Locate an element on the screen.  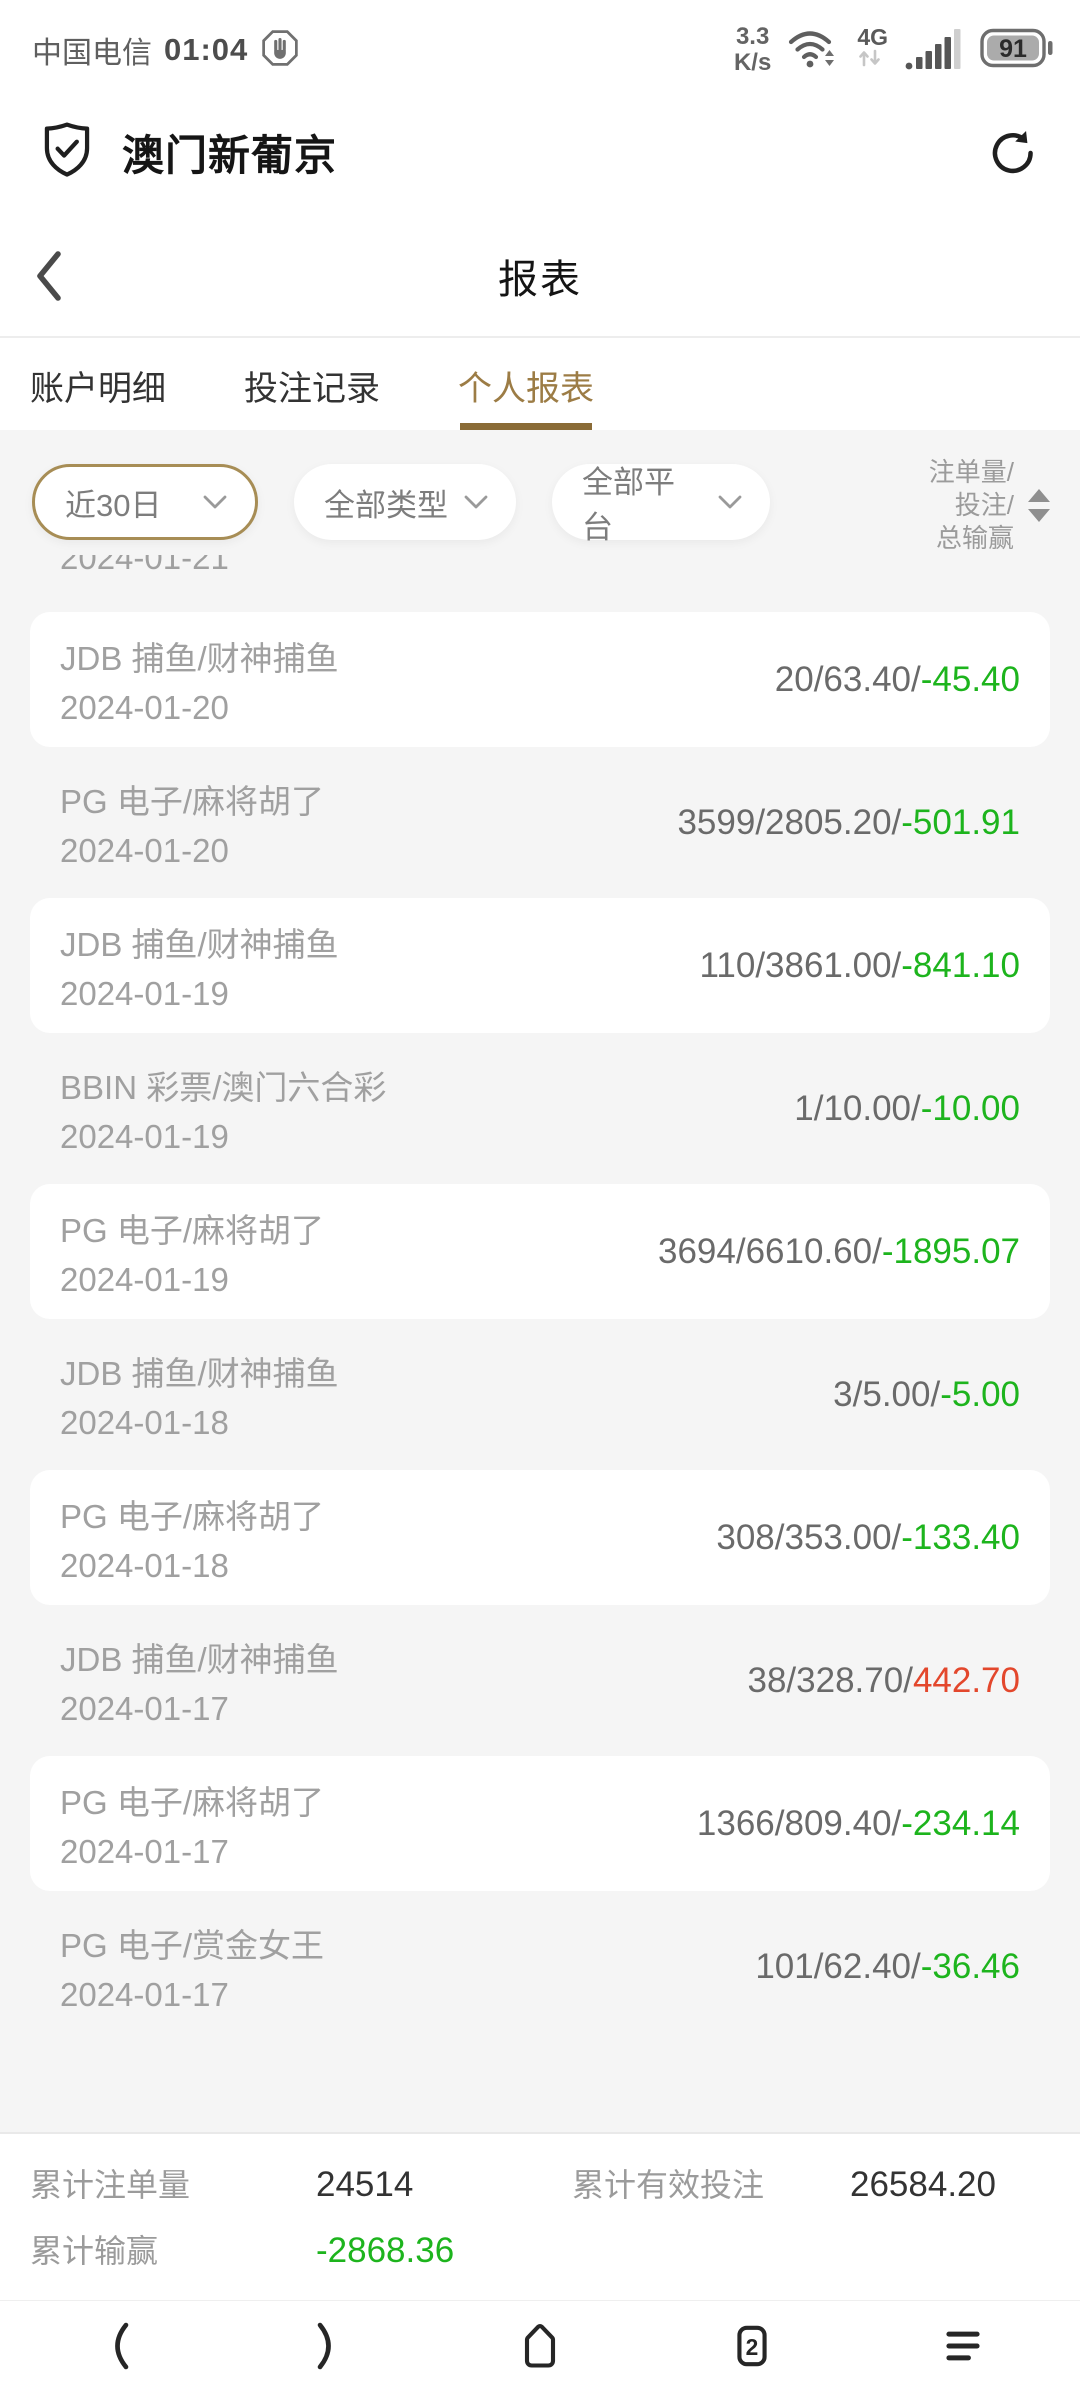
sim-arrows-icon is located at coordinates (870, 61).